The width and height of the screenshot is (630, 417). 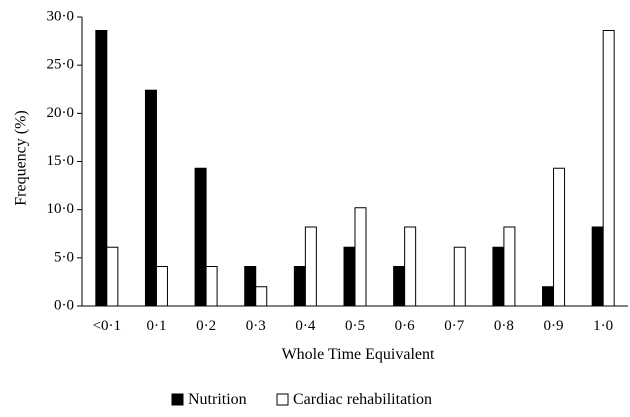 I want to click on legend-label-cardiac-rehabilitation: Cardiac rehabilitation, so click(x=362, y=399).